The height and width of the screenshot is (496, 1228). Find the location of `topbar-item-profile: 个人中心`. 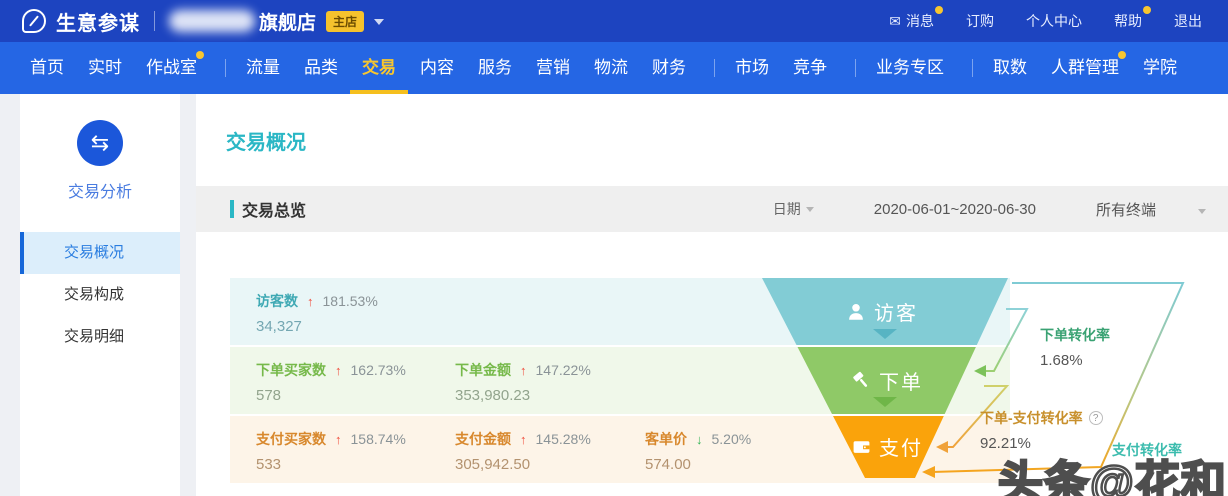

topbar-item-profile: 个人中心 is located at coordinates (1054, 21).